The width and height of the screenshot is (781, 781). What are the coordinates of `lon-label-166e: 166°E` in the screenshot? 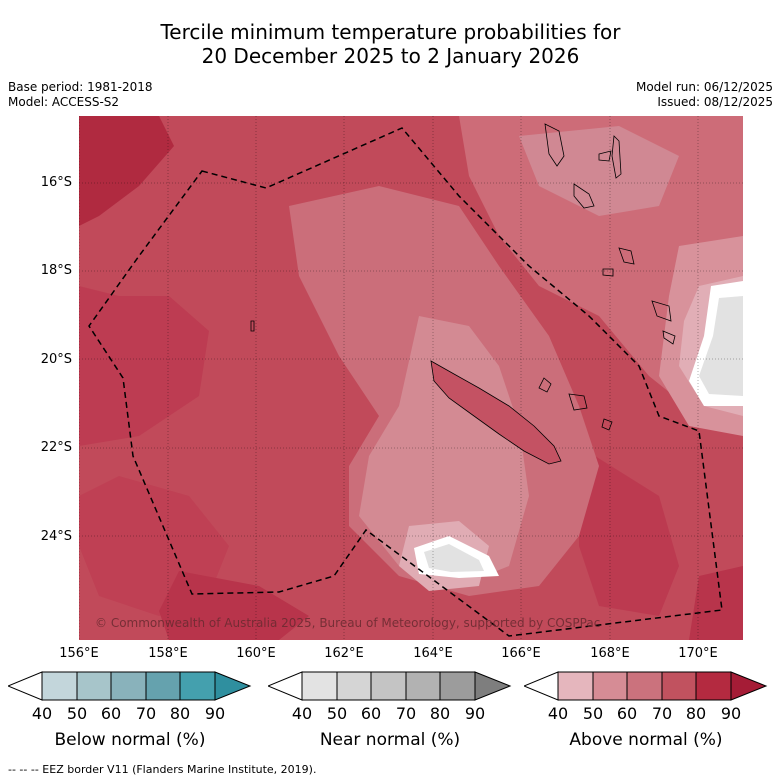 It's located at (521, 653).